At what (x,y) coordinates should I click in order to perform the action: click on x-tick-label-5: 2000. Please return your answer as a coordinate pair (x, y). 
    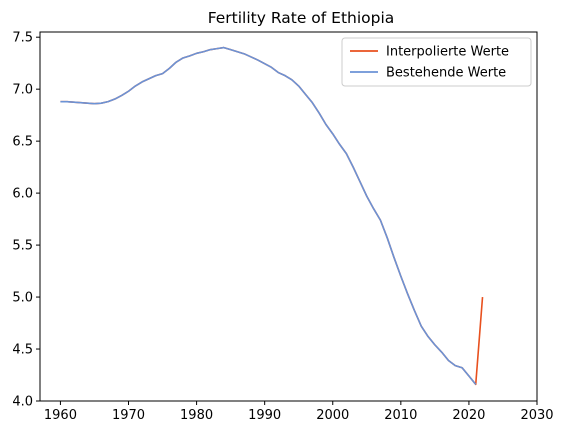
    Looking at the image, I should click on (332, 415).